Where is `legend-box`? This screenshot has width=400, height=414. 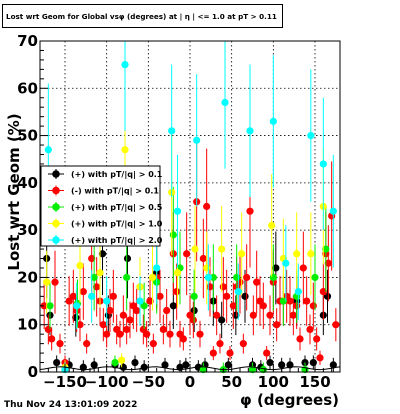 legend-box is located at coordinates (100, 206).